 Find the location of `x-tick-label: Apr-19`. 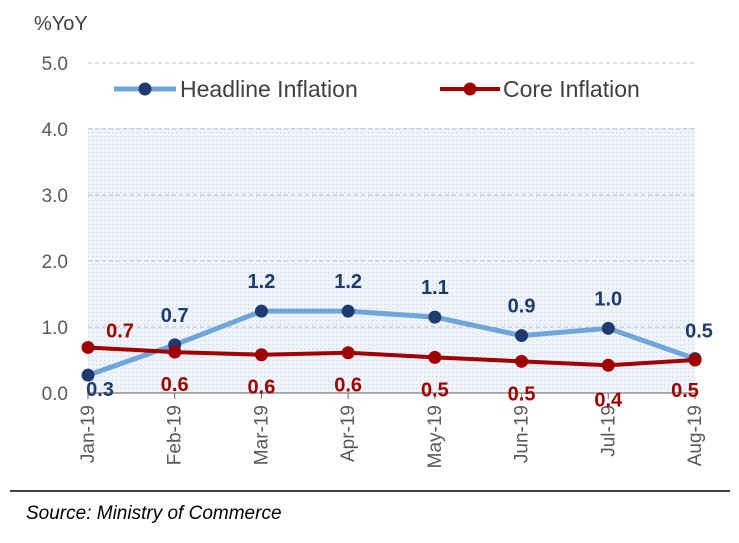

x-tick-label: Apr-19 is located at coordinates (348, 433).